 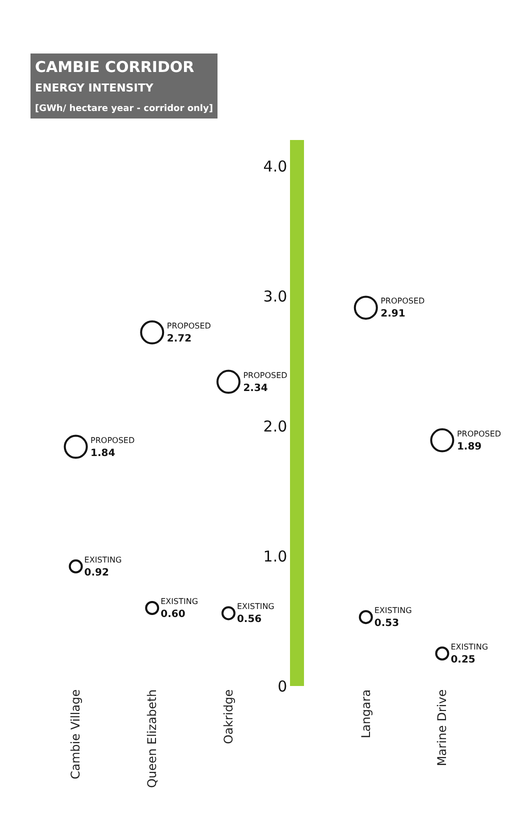 I want to click on chart-subtitle: ENERGY INTENSITY, so click(x=94, y=88).